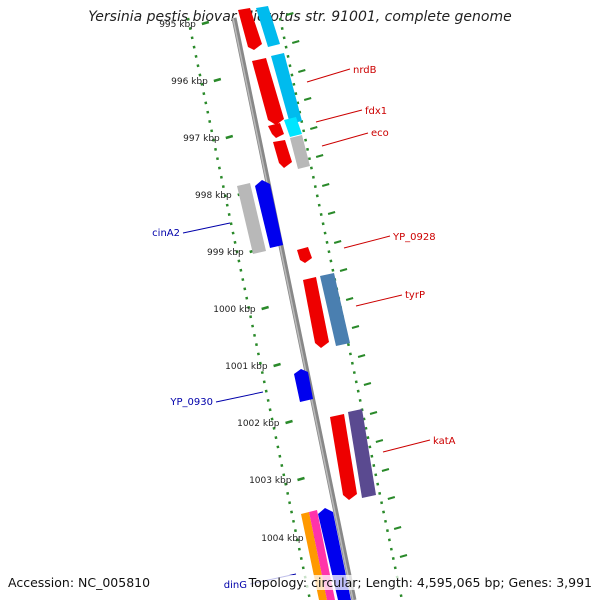 The width and height of the screenshot is (600, 600). Describe the element at coordinates (235, 585) in the screenshot. I see `gene-label-ding: dinG` at that location.